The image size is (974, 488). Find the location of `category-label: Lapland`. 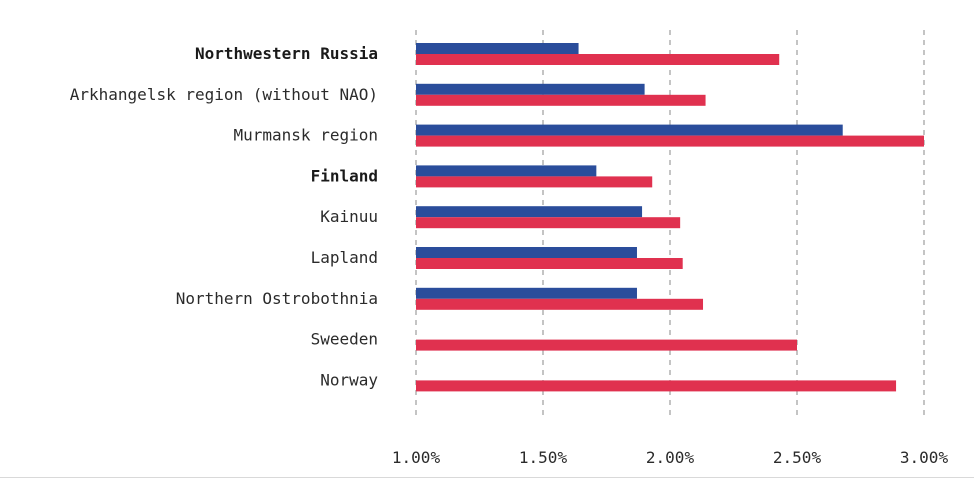

category-label: Lapland is located at coordinates (344, 257).